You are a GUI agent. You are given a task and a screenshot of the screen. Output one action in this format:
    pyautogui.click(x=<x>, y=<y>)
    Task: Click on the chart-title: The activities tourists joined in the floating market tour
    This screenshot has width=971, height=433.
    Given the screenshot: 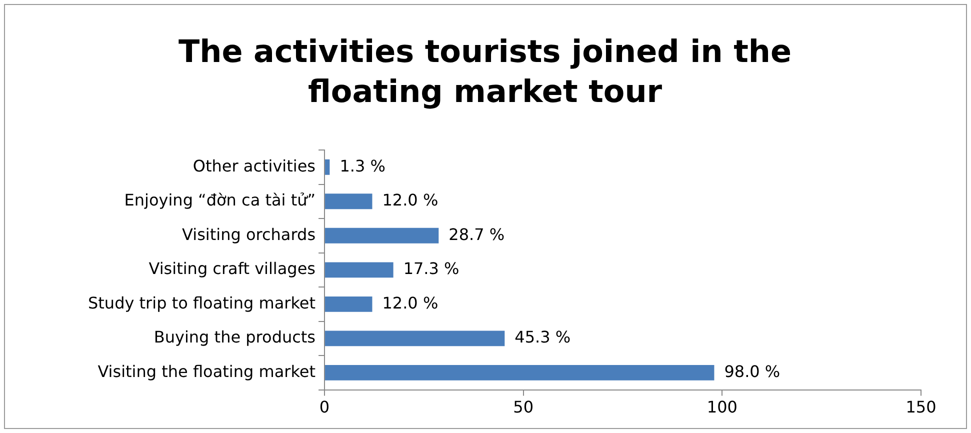 What is the action you would take?
    pyautogui.click(x=485, y=72)
    